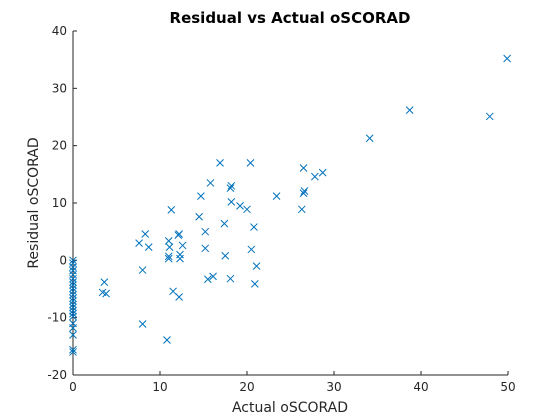 The height and width of the screenshot is (420, 560). Describe the element at coordinates (57, 318) in the screenshot. I see `y-tick-label: -10` at that location.